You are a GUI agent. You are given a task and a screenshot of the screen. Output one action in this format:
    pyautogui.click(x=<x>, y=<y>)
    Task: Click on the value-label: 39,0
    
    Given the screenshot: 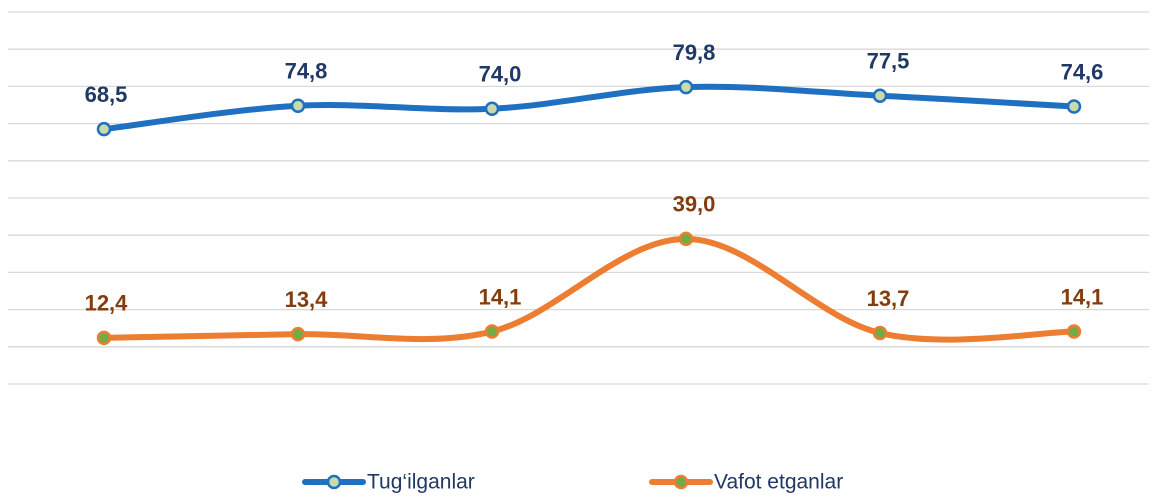 What is the action you would take?
    pyautogui.click(x=694, y=204)
    